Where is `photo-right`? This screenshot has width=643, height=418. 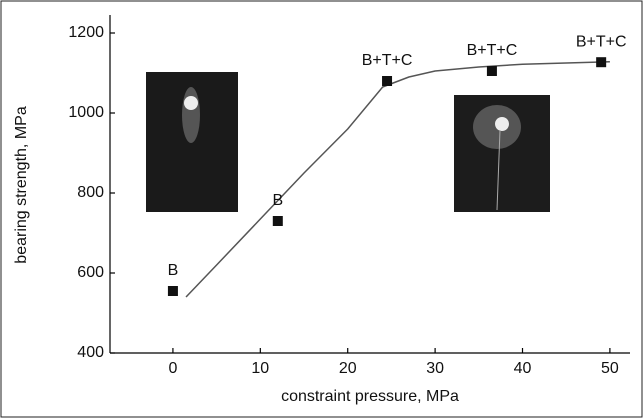 photo-right is located at coordinates (502, 153).